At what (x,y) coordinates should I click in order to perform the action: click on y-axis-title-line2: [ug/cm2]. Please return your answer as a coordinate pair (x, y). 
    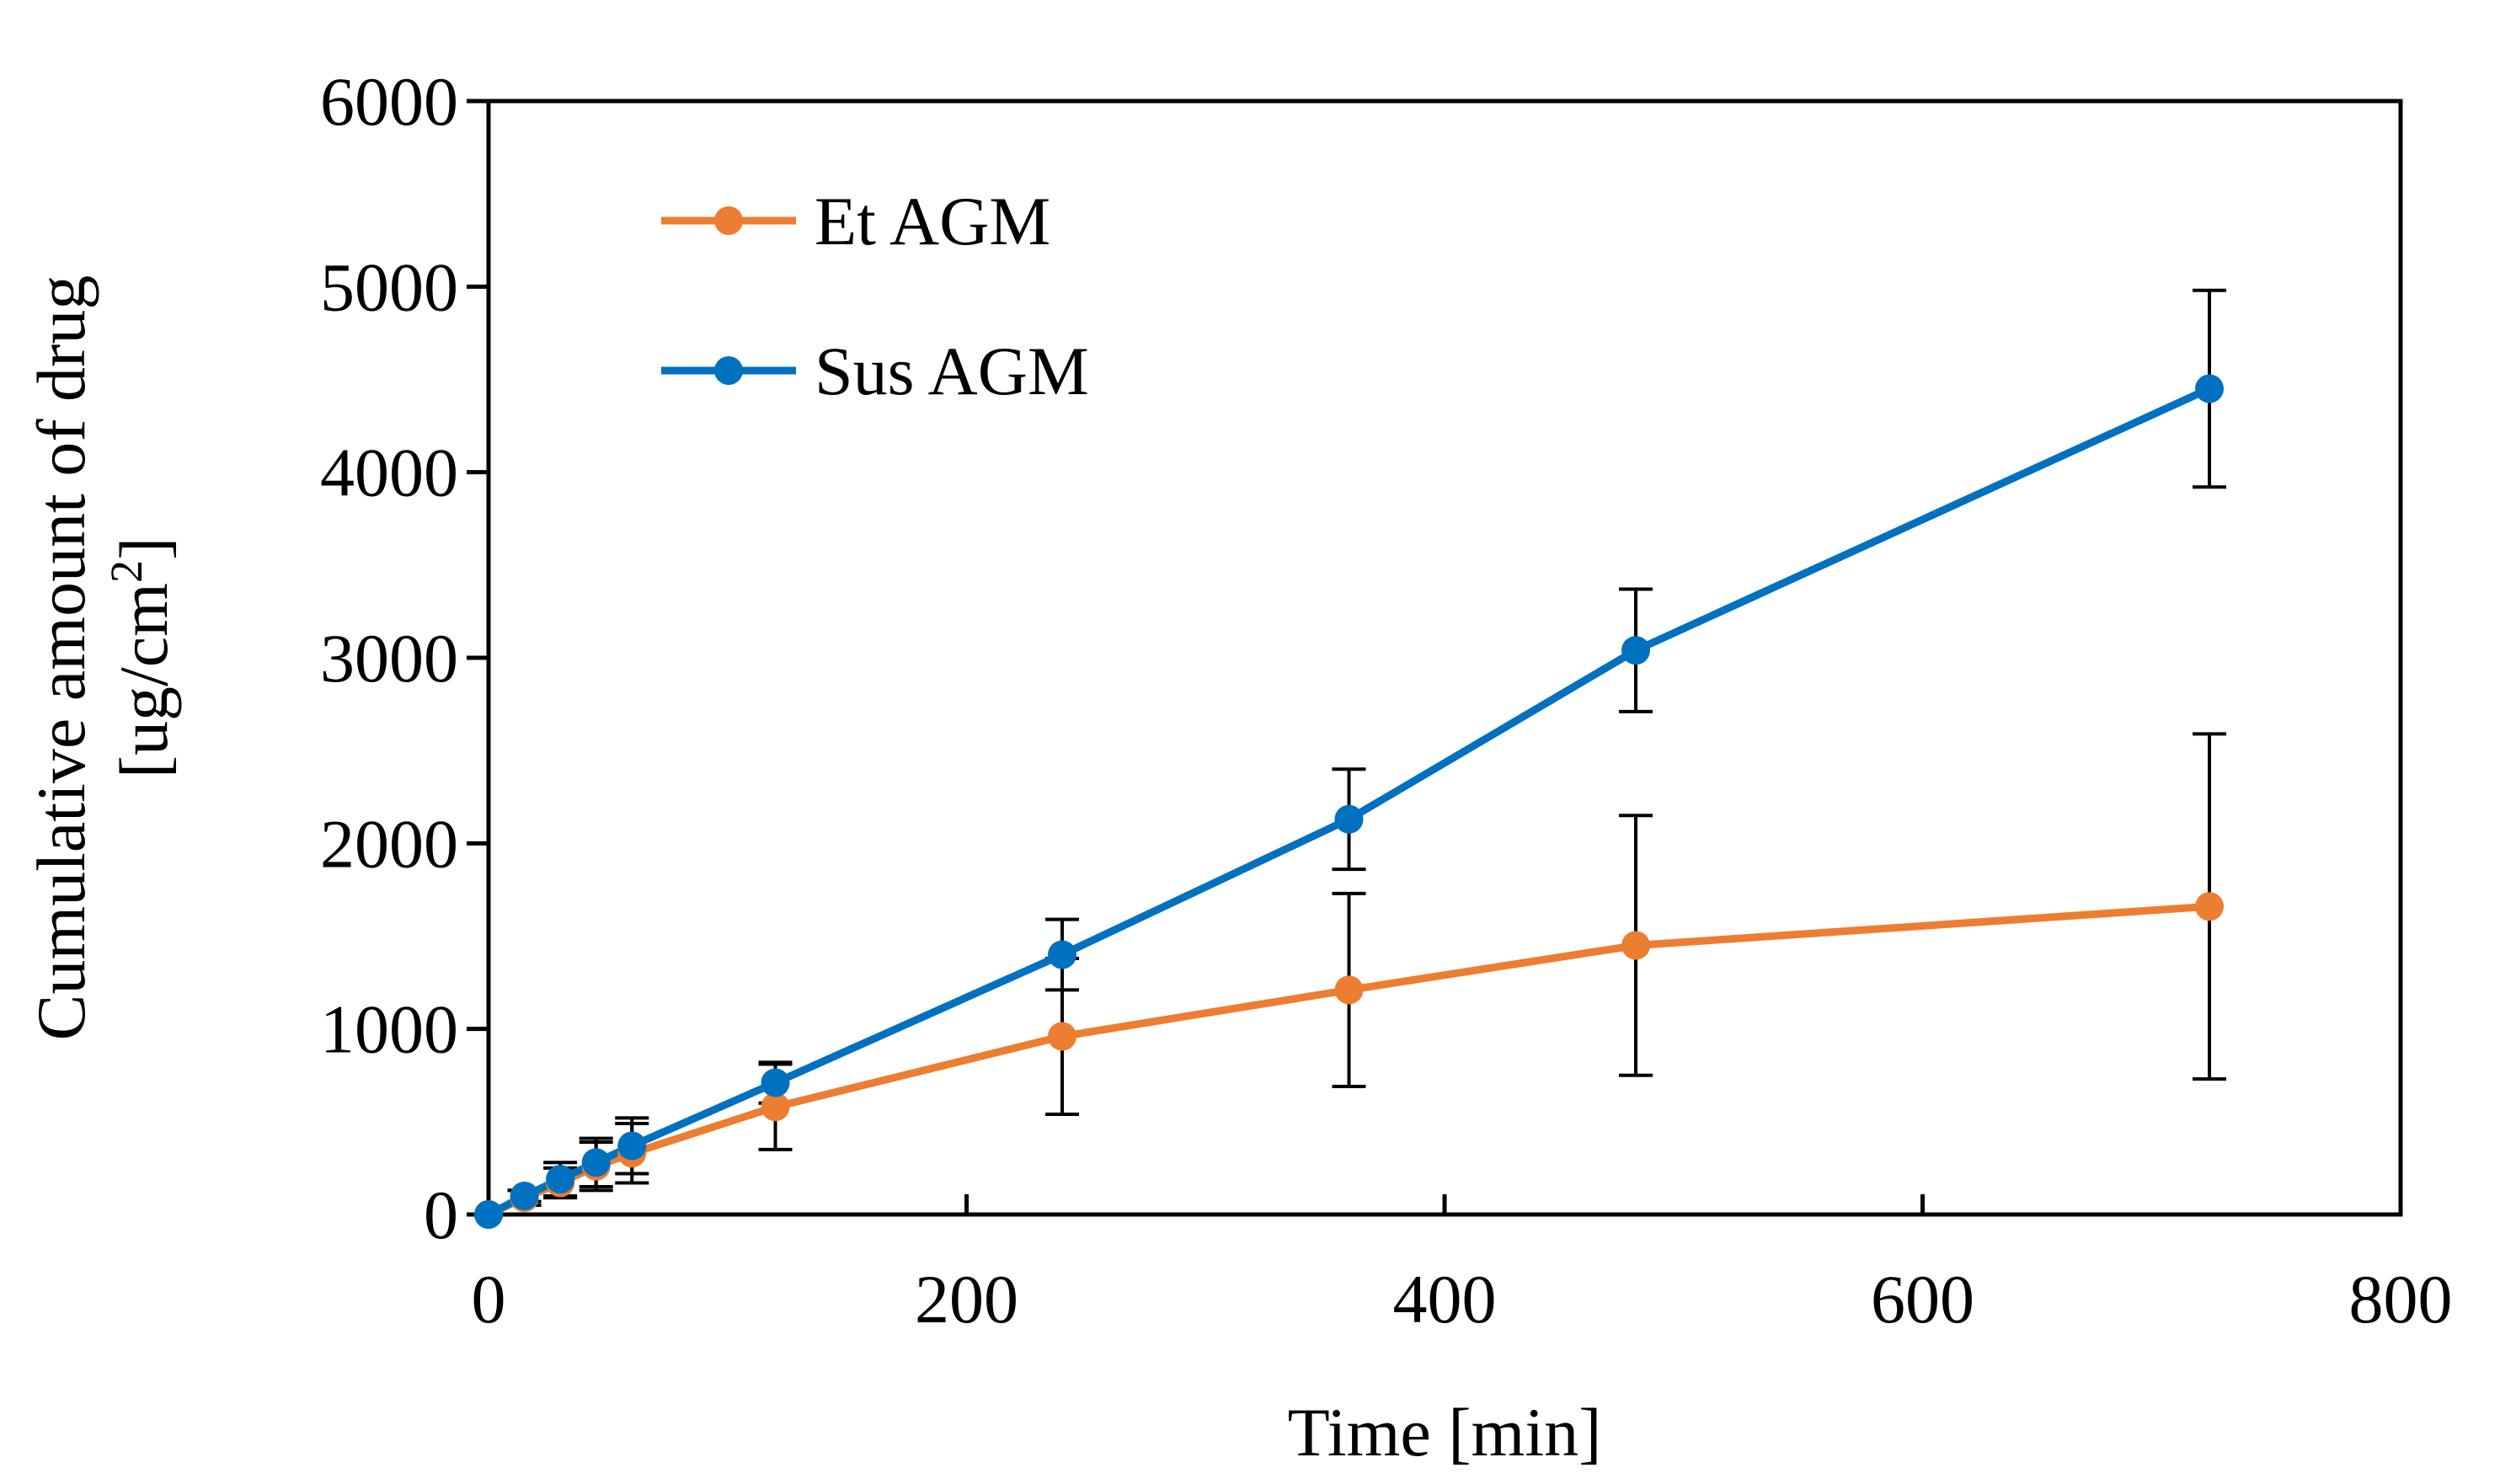
    Looking at the image, I should click on (141, 658).